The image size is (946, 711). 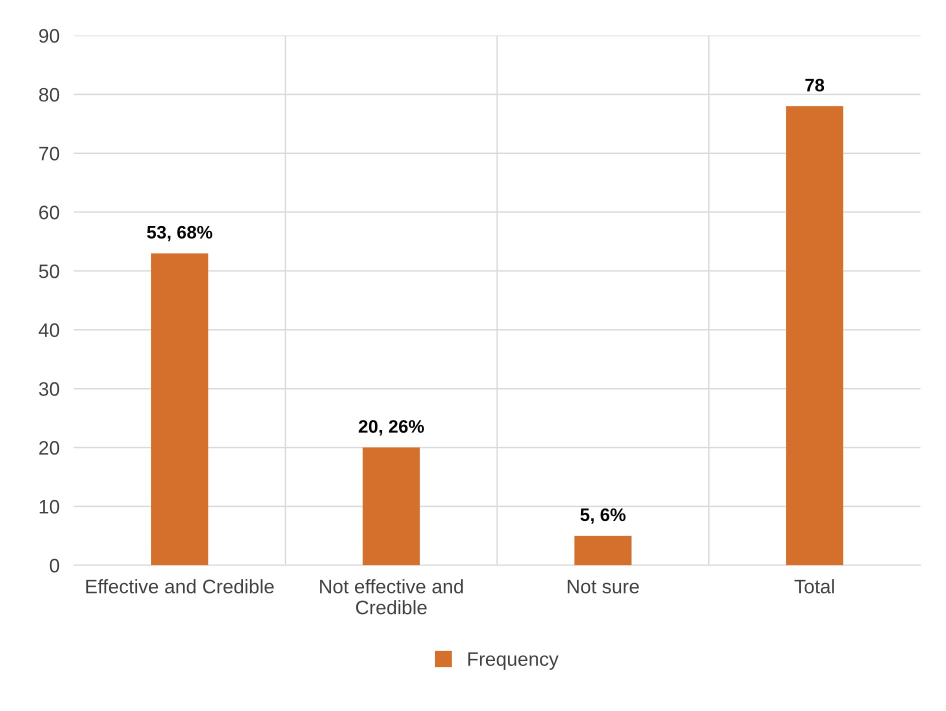 I want to click on x-tick-label: Total, so click(x=814, y=586).